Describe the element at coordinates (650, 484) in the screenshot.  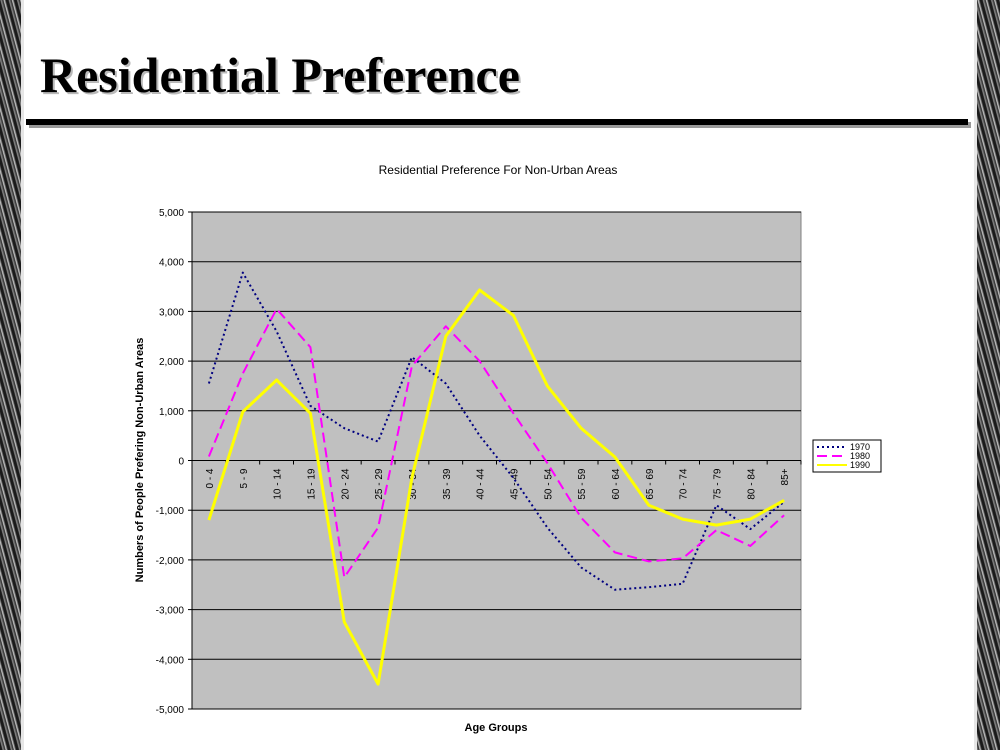
I see `x-tick-label: 65 - 69` at that location.